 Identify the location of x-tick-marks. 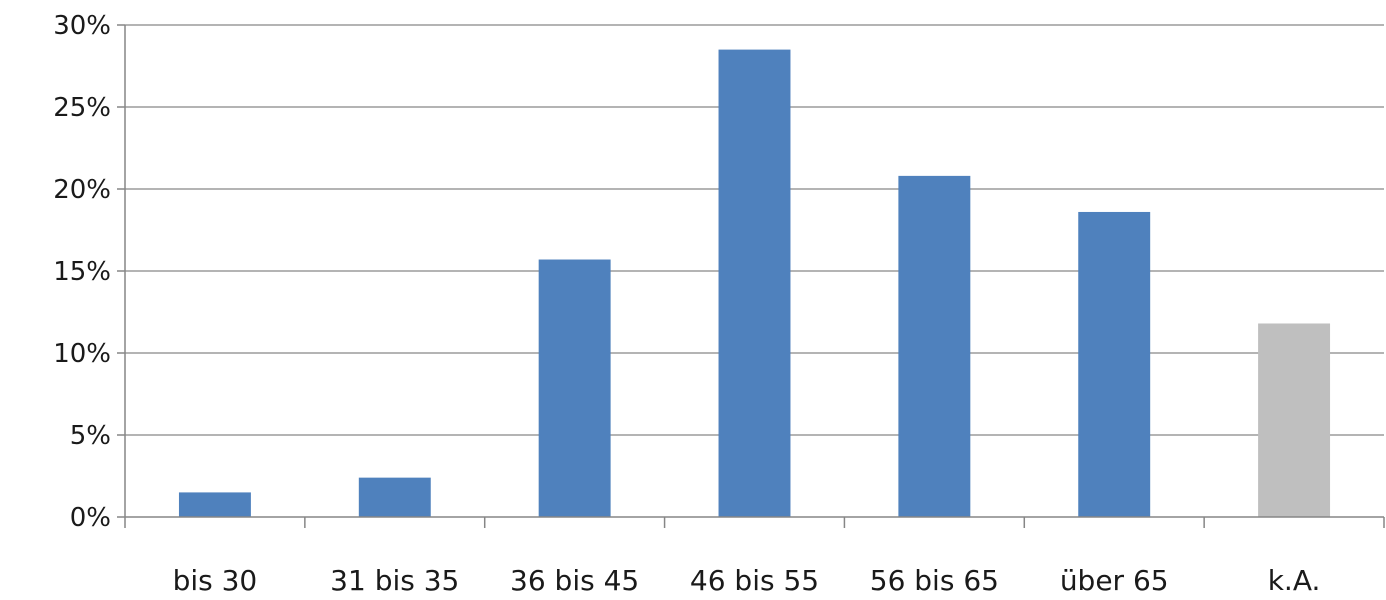
(754, 522).